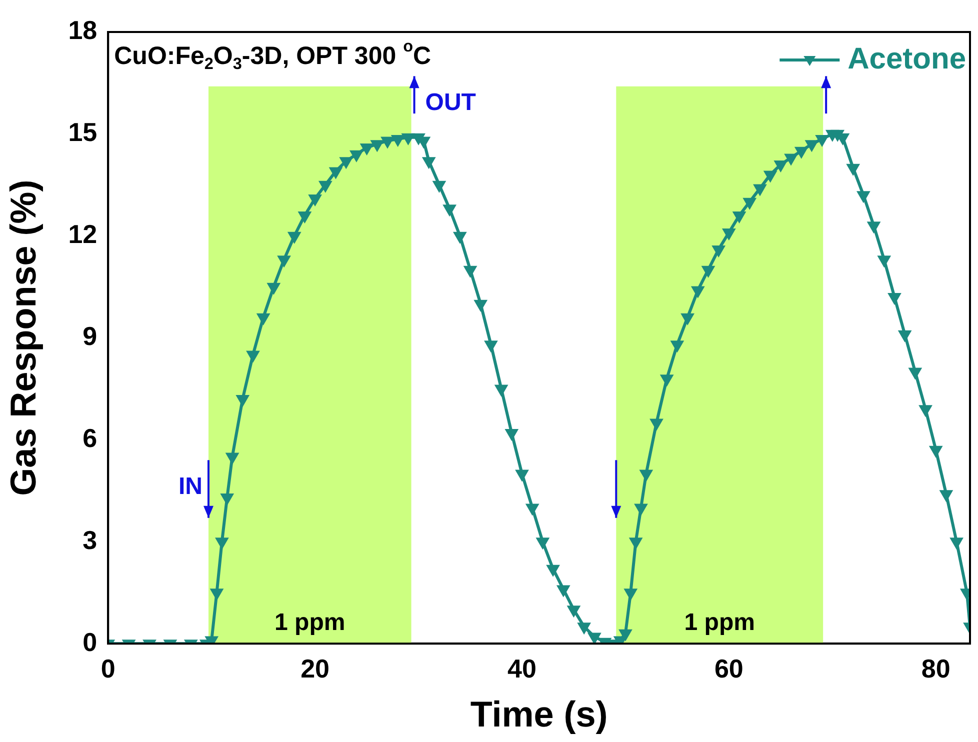 The image size is (978, 742). What do you see at coordinates (522, 668) in the screenshot?
I see `x-tick-label: 40` at bounding box center [522, 668].